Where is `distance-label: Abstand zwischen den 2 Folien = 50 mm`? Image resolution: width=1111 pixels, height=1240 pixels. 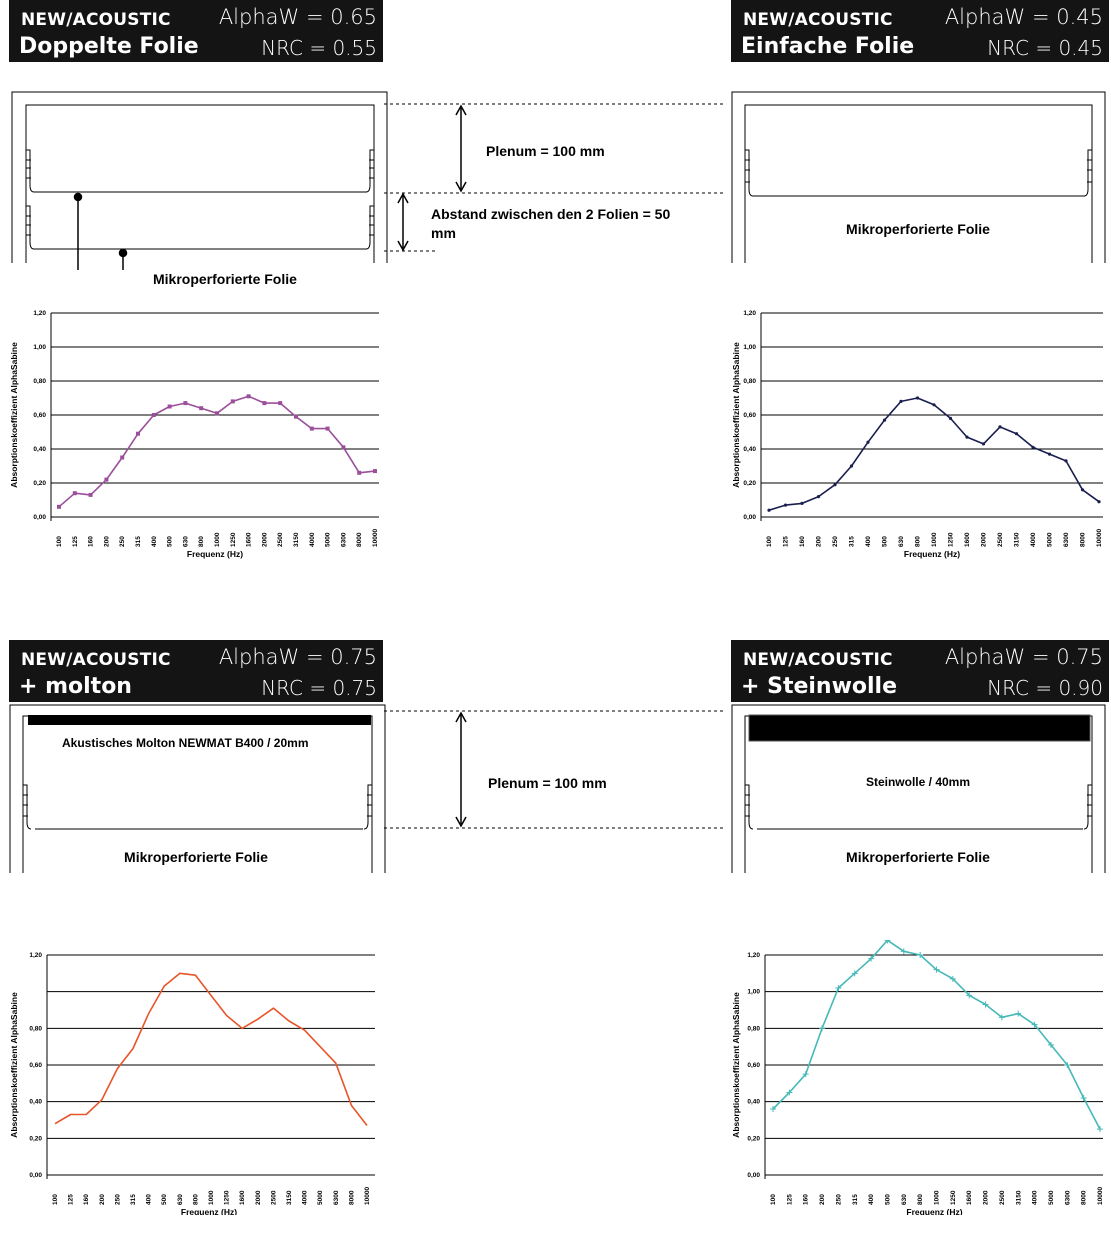
distance-label: Abstand zwischen den 2 Folien = 50 mm is located at coordinates (551, 223).